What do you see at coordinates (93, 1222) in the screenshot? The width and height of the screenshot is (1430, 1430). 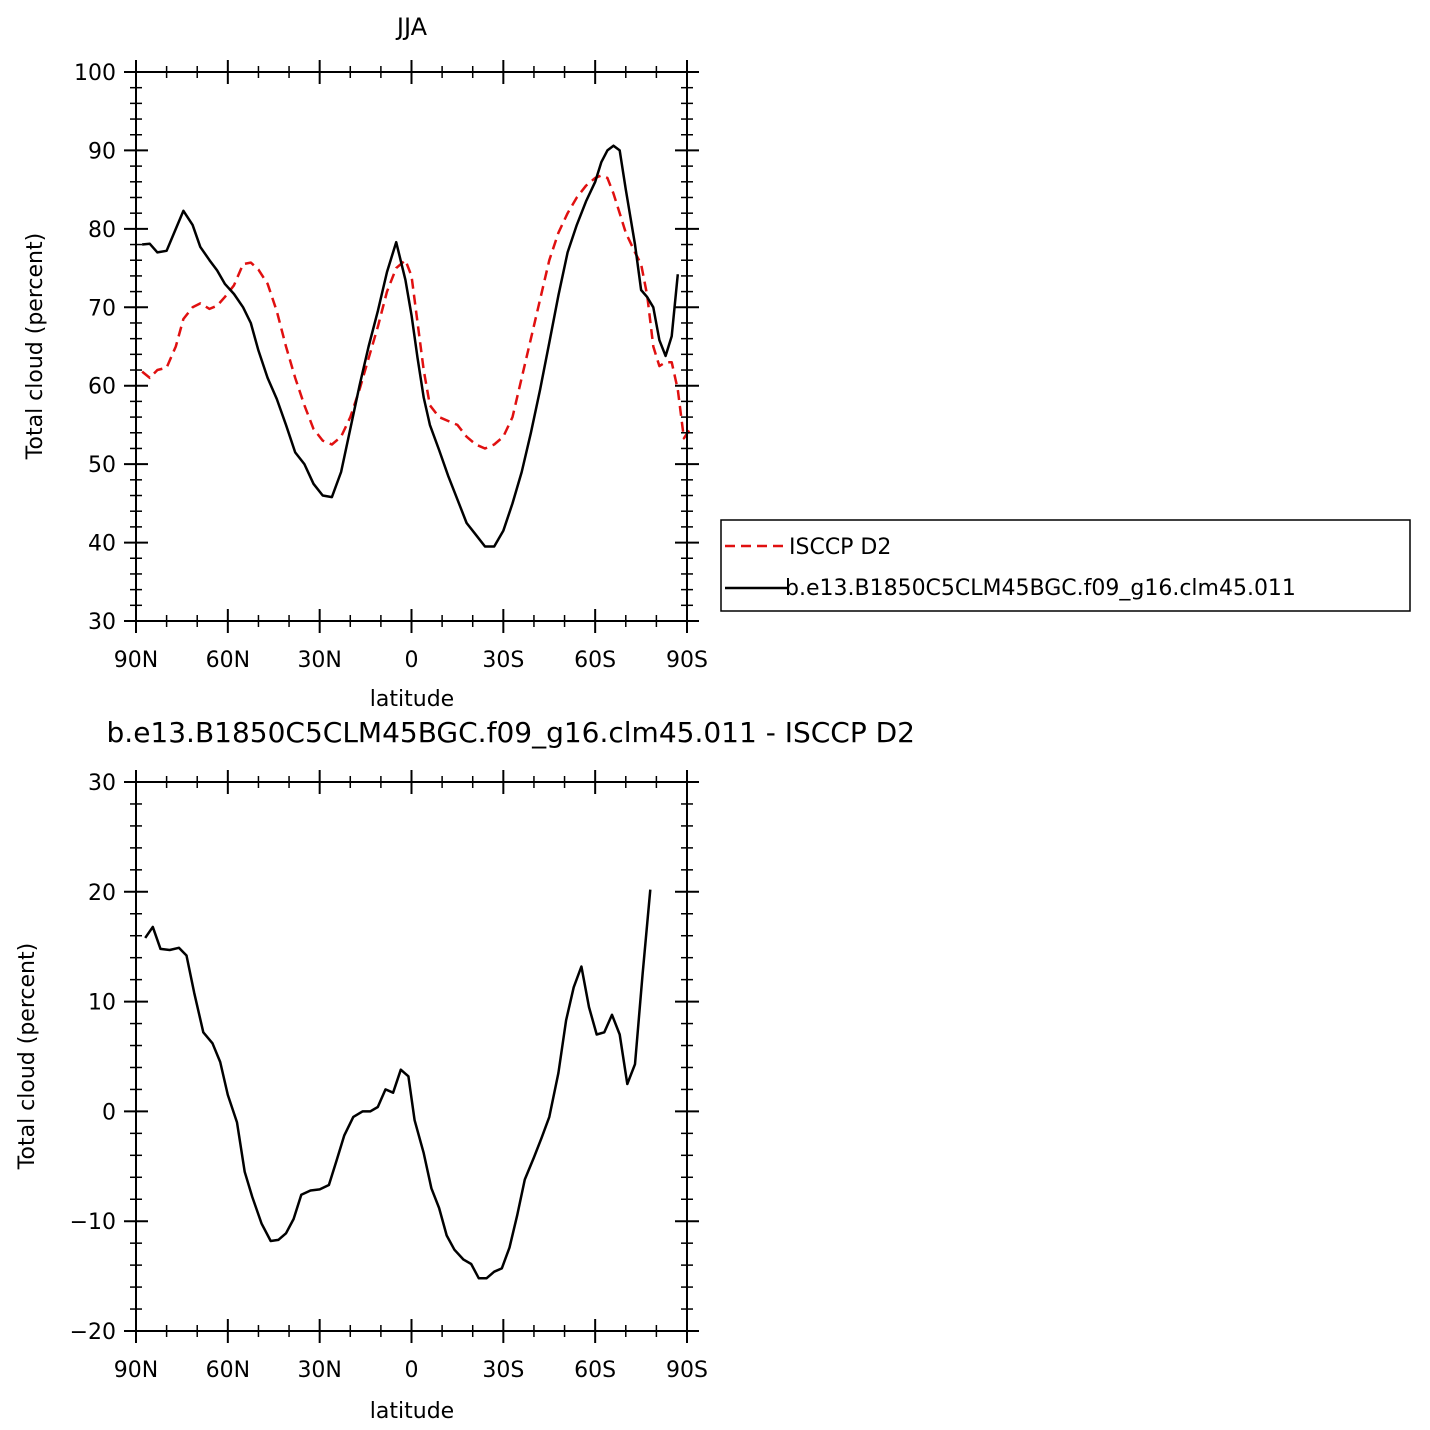 I see `bottom-y-tick-label: −10` at bounding box center [93, 1222].